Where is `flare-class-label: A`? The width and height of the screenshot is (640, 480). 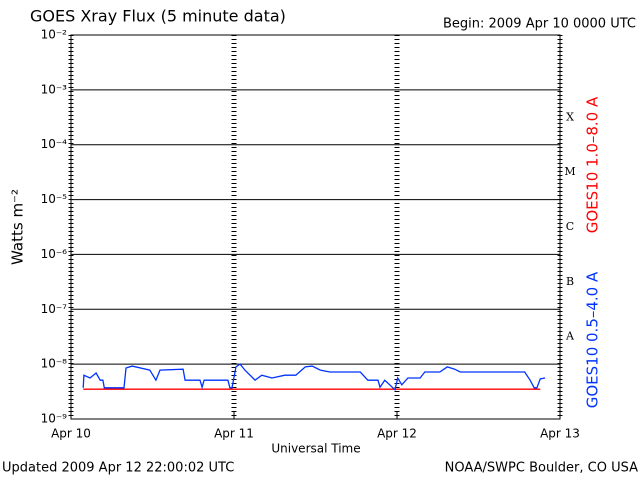 flare-class-label: A is located at coordinates (570, 336).